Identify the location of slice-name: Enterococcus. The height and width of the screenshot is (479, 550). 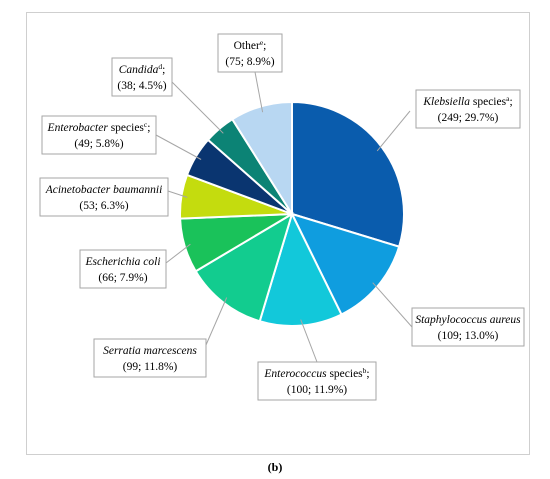
(295, 374).